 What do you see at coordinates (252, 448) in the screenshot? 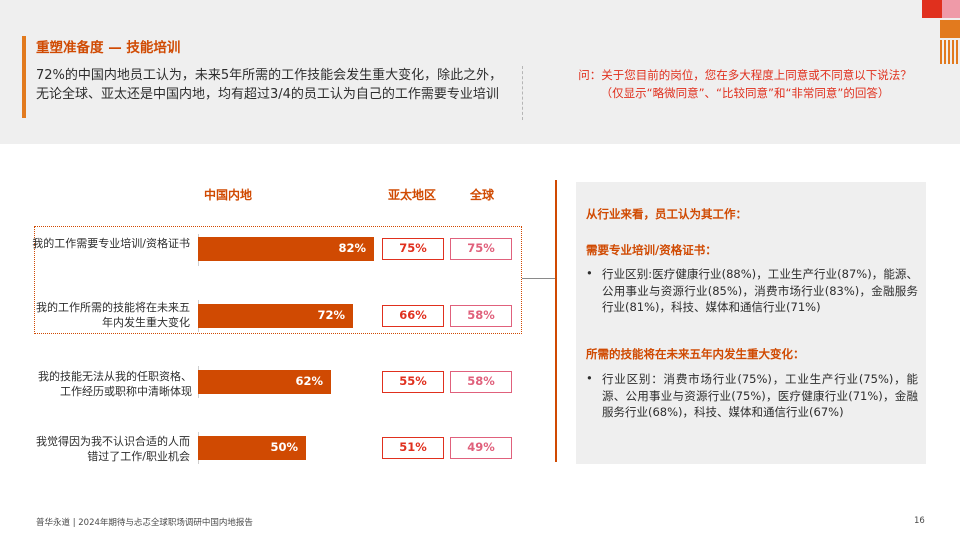
I see `bar-mainland: 50%` at bounding box center [252, 448].